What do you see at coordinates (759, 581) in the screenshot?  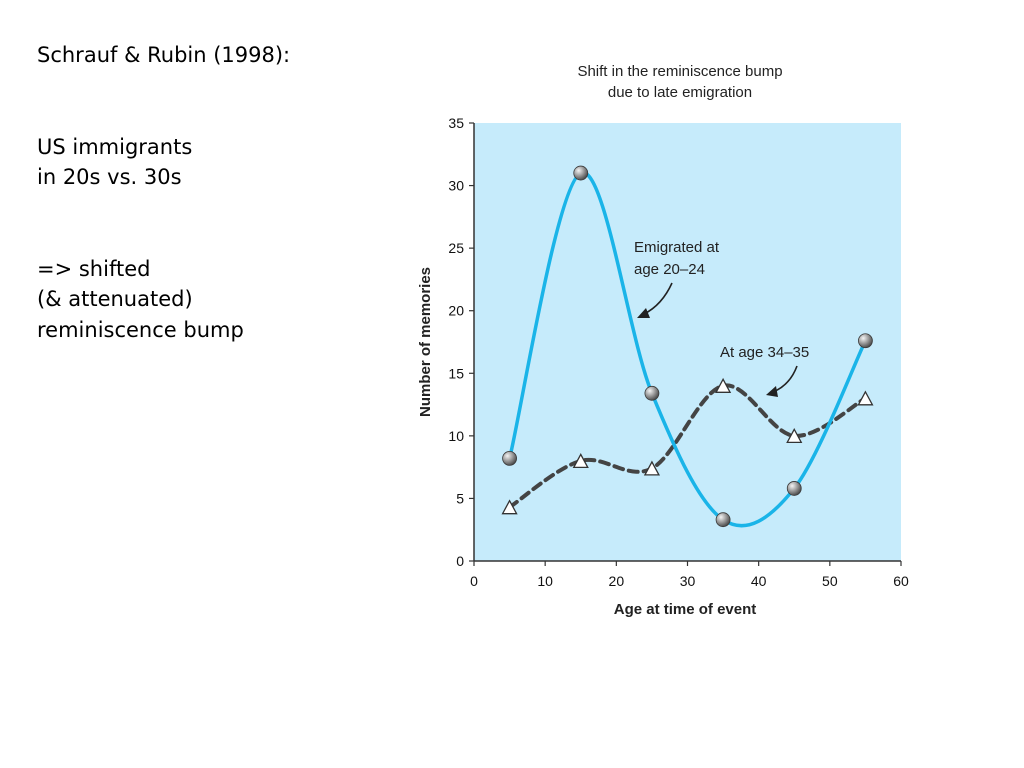 I see `x-tick-label: 40` at bounding box center [759, 581].